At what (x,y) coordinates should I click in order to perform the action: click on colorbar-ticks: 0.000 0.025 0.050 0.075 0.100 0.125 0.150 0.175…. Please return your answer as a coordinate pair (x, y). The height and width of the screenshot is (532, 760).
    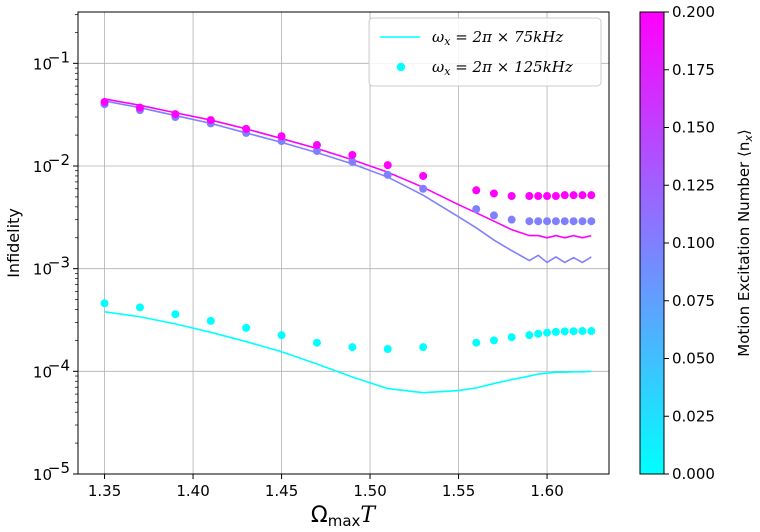
    Looking at the image, I should click on (689, 243).